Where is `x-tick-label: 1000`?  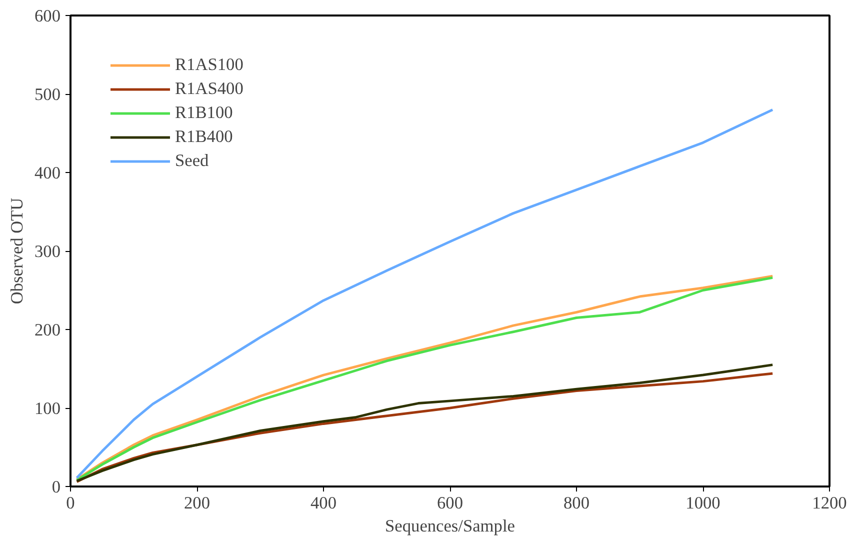 x-tick-label: 1000 is located at coordinates (703, 503).